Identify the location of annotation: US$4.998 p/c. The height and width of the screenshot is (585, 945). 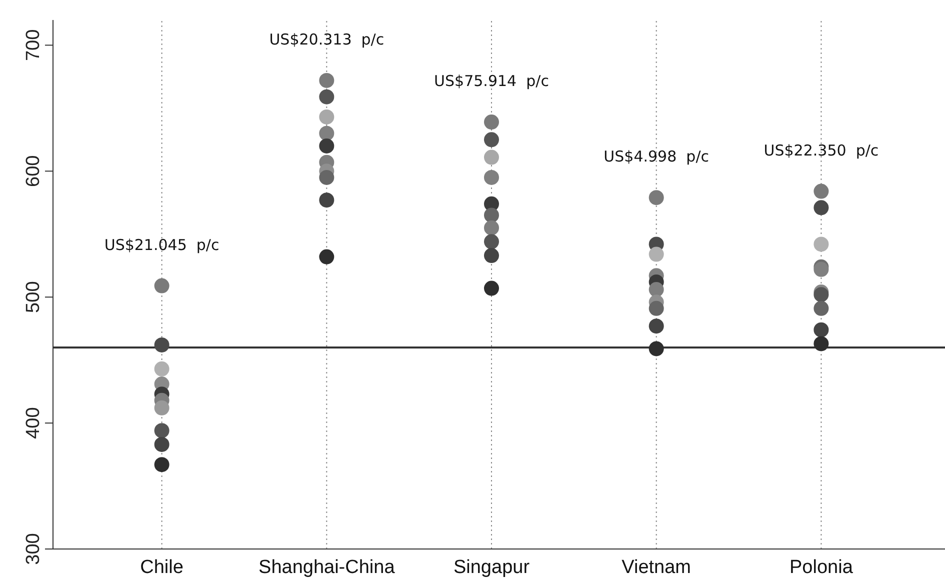
(657, 157).